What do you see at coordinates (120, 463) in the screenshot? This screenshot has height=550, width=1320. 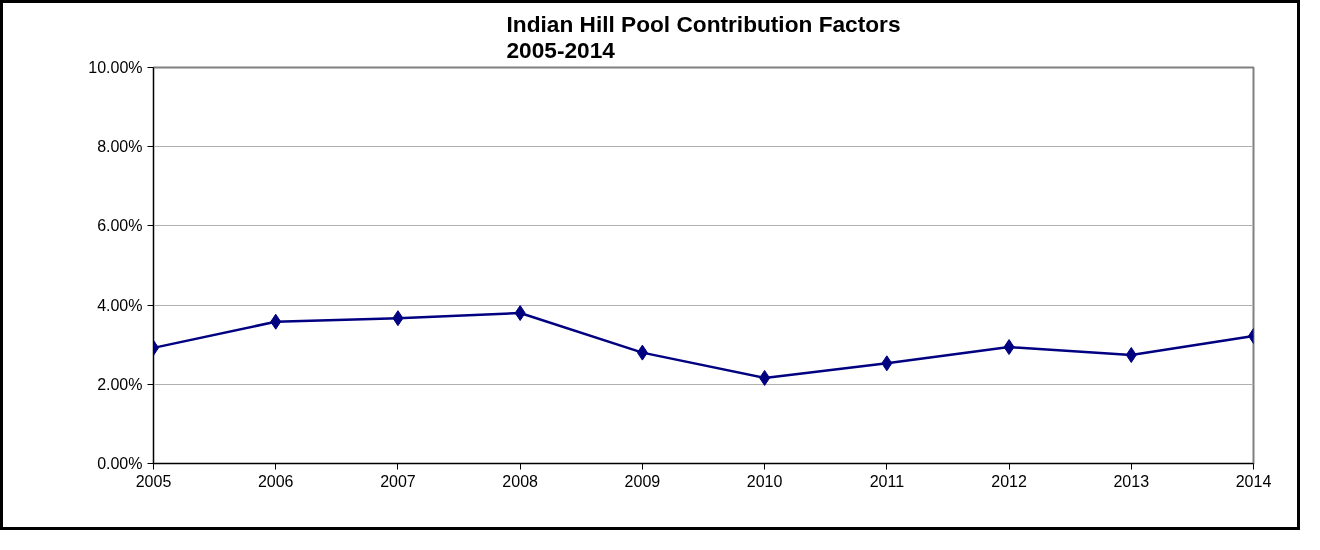 I see `y-tick-label: 0.00%` at bounding box center [120, 463].